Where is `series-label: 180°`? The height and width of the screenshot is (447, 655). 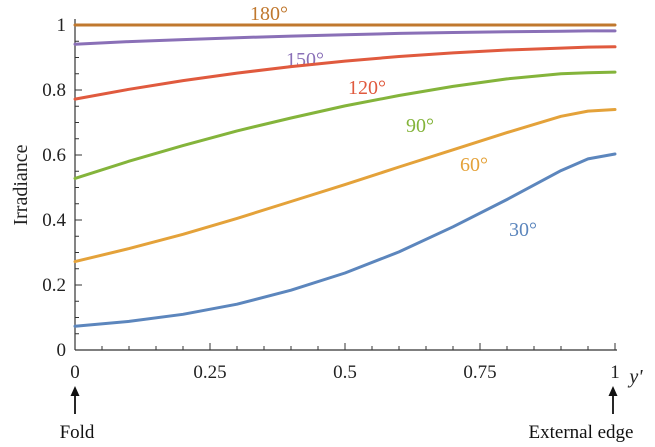 series-label: 180° is located at coordinates (269, 14).